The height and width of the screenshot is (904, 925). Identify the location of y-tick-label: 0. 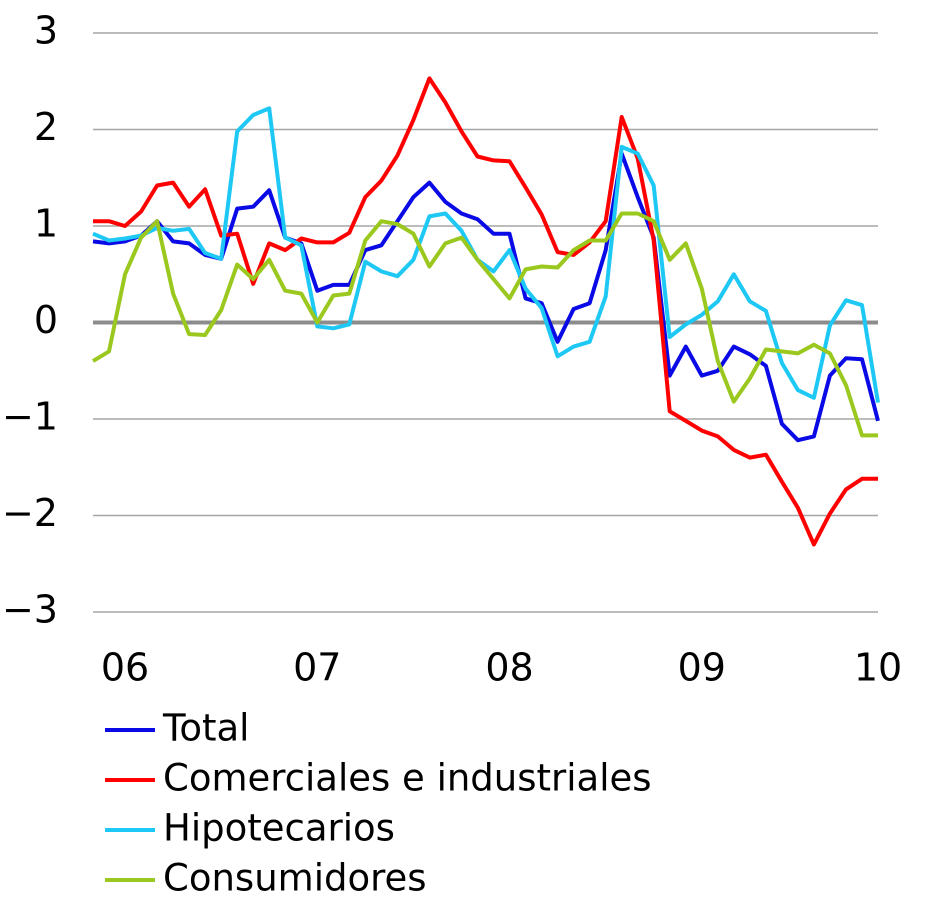
(46, 320).